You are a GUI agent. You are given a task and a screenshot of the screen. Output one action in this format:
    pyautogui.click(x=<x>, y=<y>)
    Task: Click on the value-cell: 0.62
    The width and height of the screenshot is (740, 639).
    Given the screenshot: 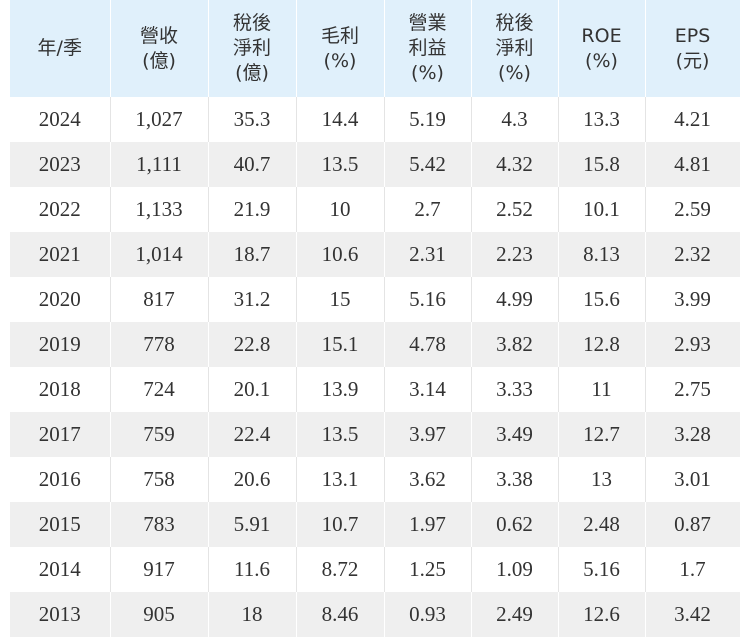 What is the action you would take?
    pyautogui.click(x=515, y=524)
    